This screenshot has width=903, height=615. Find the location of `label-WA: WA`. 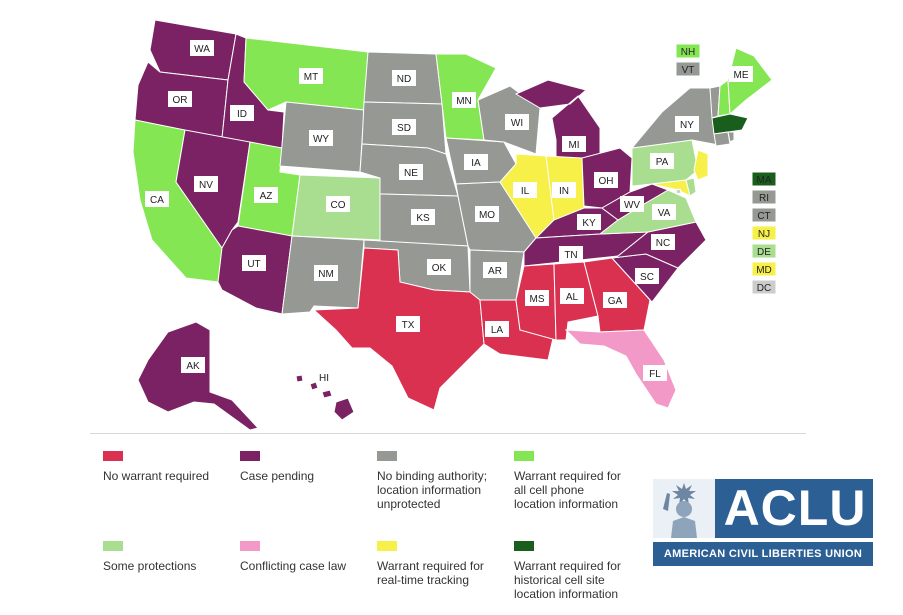

label-WA: WA is located at coordinates (202, 49).